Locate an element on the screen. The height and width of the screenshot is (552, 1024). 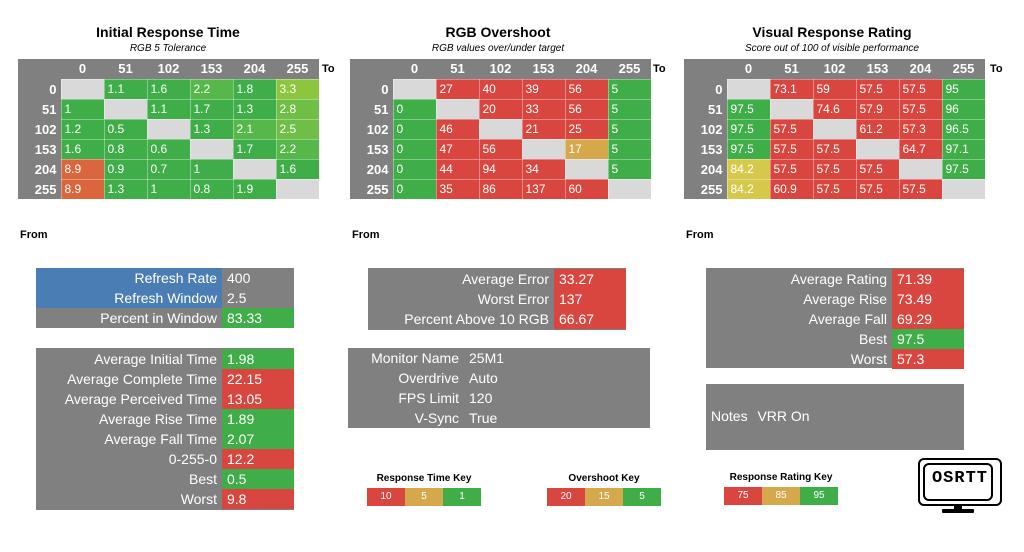
stat-value: 69.29 is located at coordinates (928, 319).